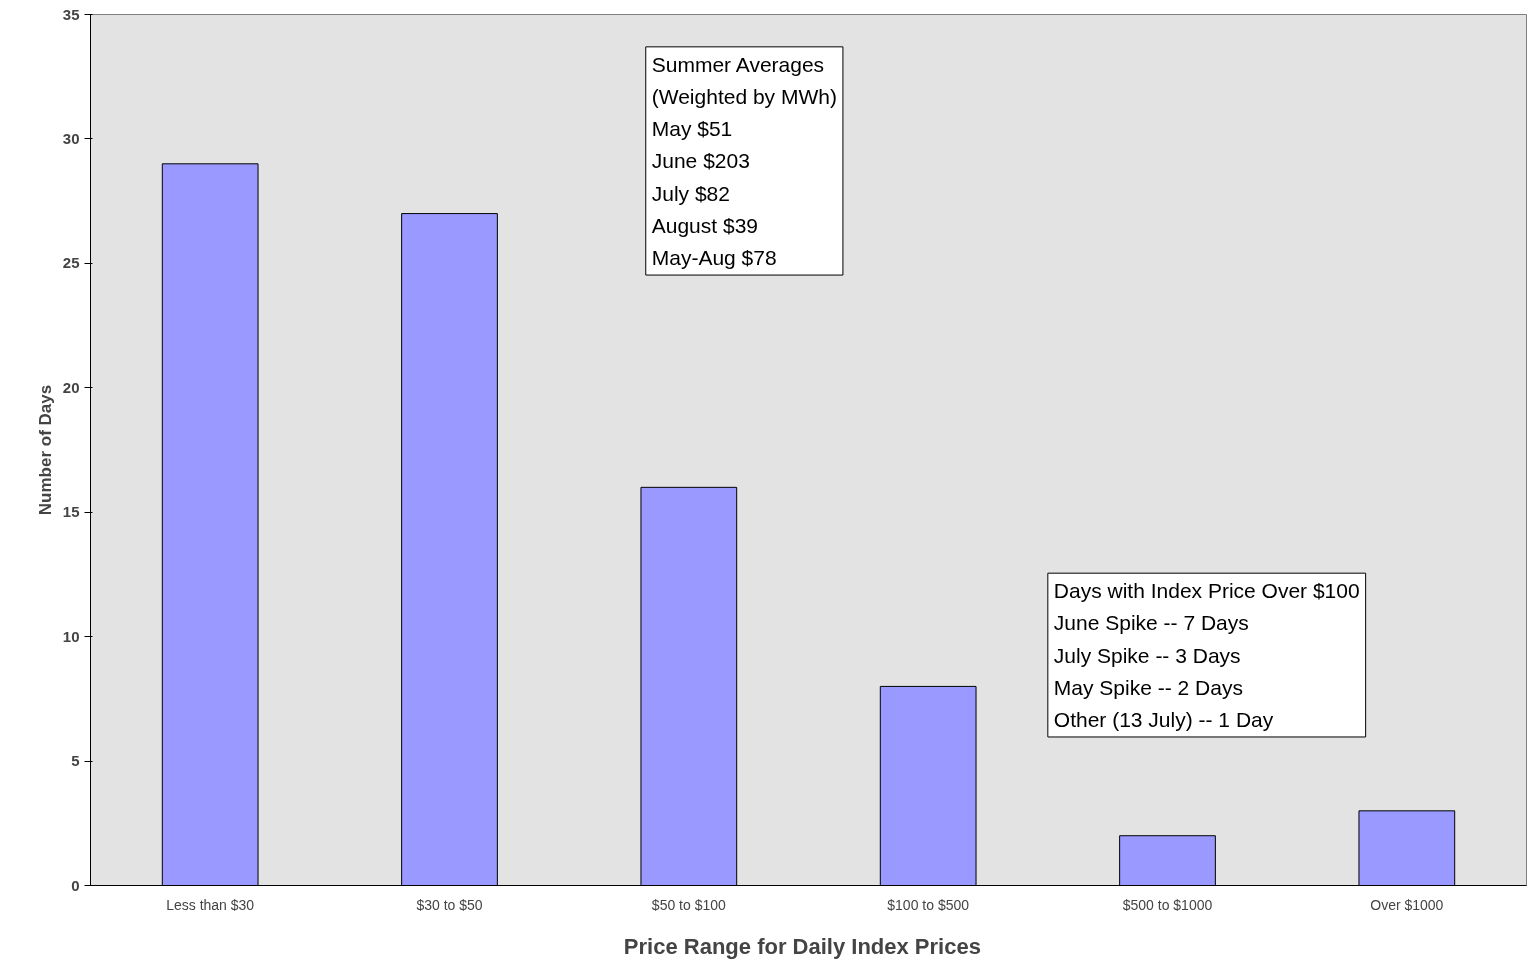  Describe the element at coordinates (1407, 904) in the screenshot. I see `x-tick-label: Over $1000` at that location.